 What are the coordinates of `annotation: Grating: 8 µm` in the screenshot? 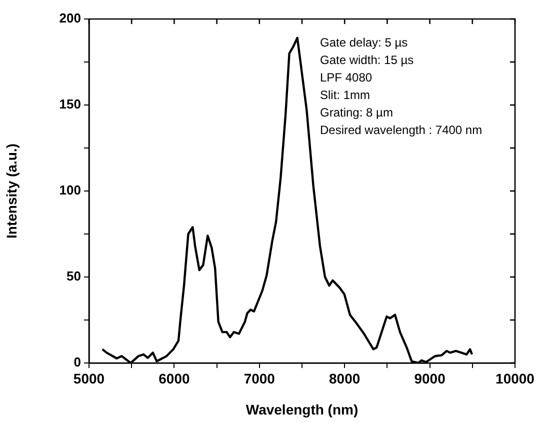 It's located at (356, 112).